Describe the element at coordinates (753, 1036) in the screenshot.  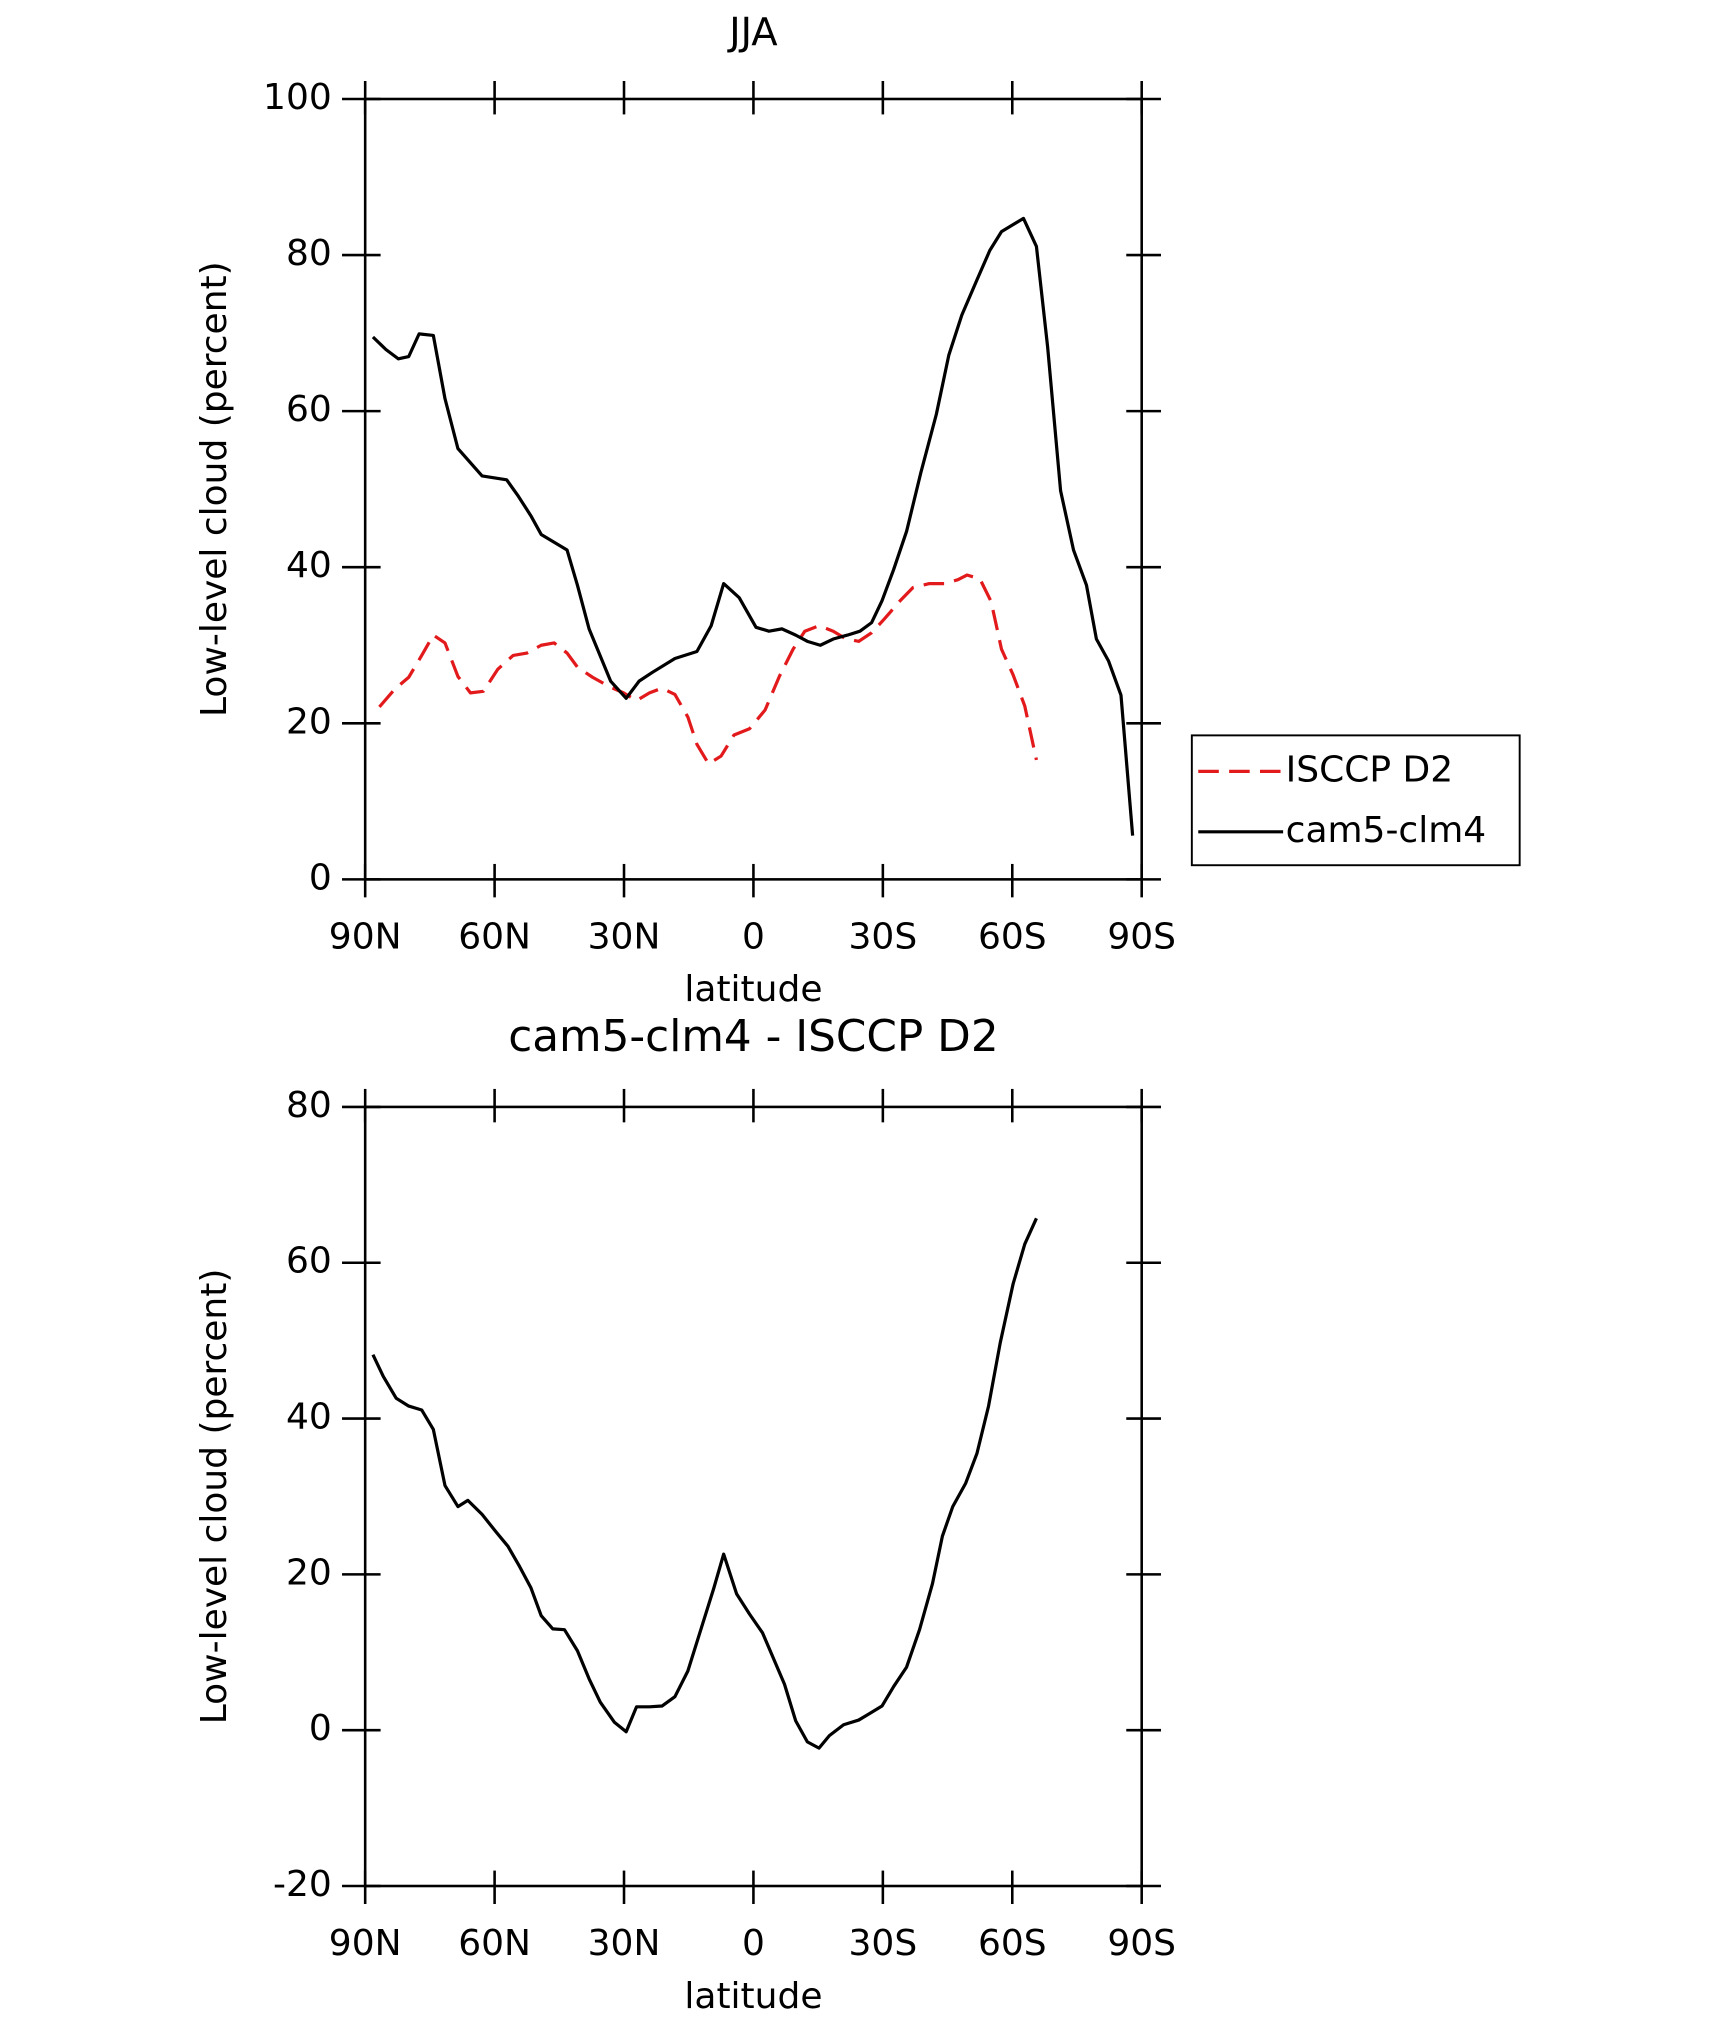
I see `chart-title: cam5-clm4 - ISCCP D2` at that location.